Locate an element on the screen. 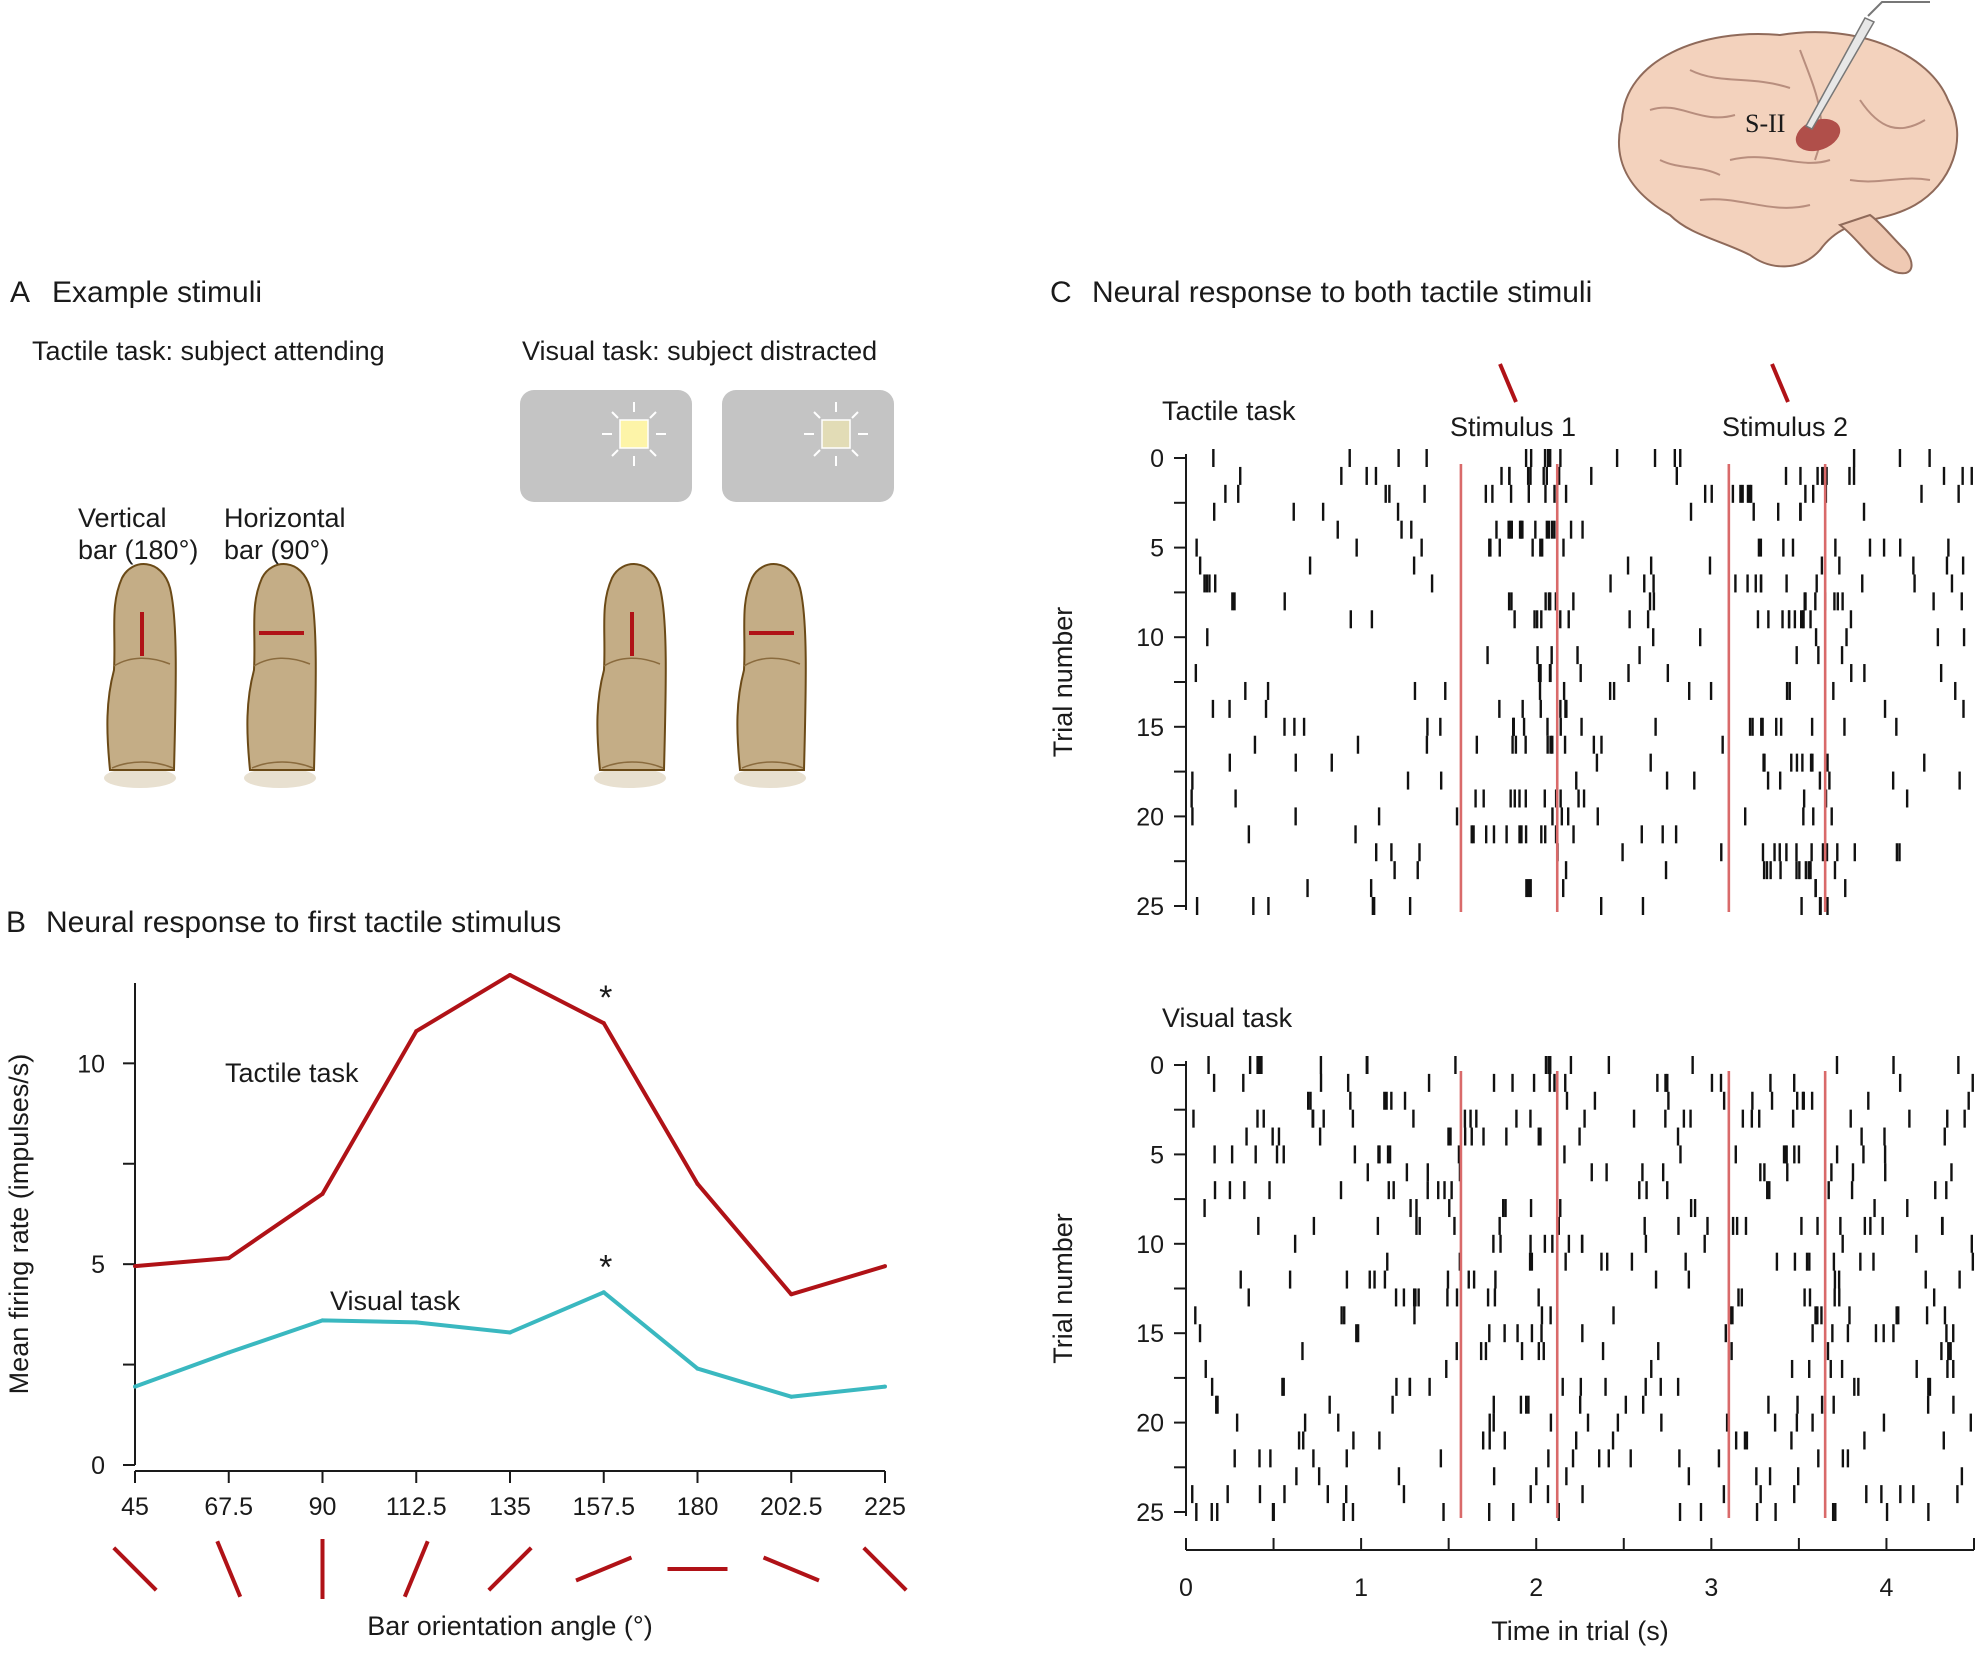  brain-label: S-II is located at coordinates (1765, 123).